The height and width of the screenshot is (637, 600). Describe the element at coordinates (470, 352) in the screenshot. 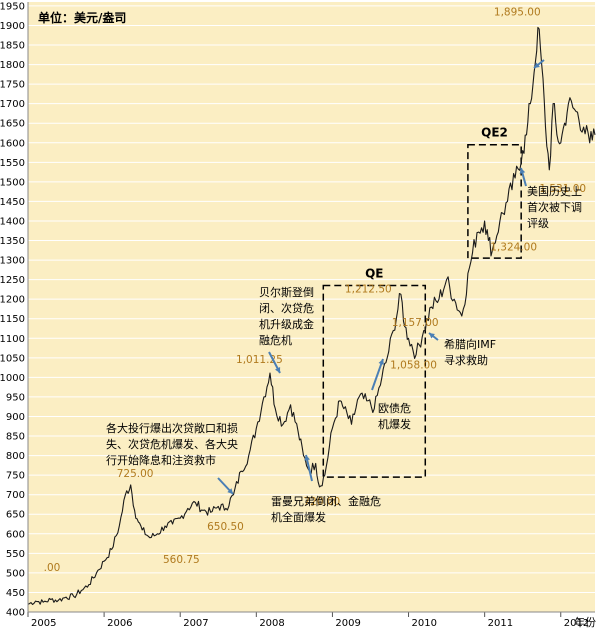

I see `annotation-text: 希腊向IMF 寻求救助` at that location.